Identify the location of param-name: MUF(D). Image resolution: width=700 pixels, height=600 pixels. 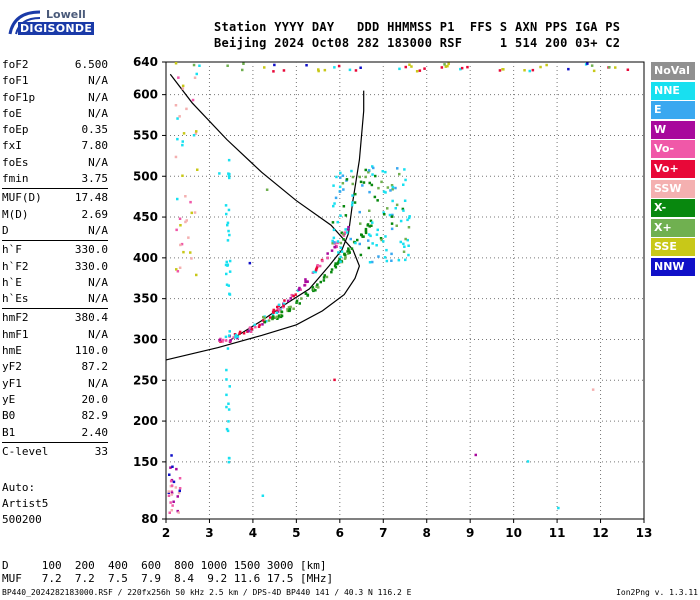
(22, 198).